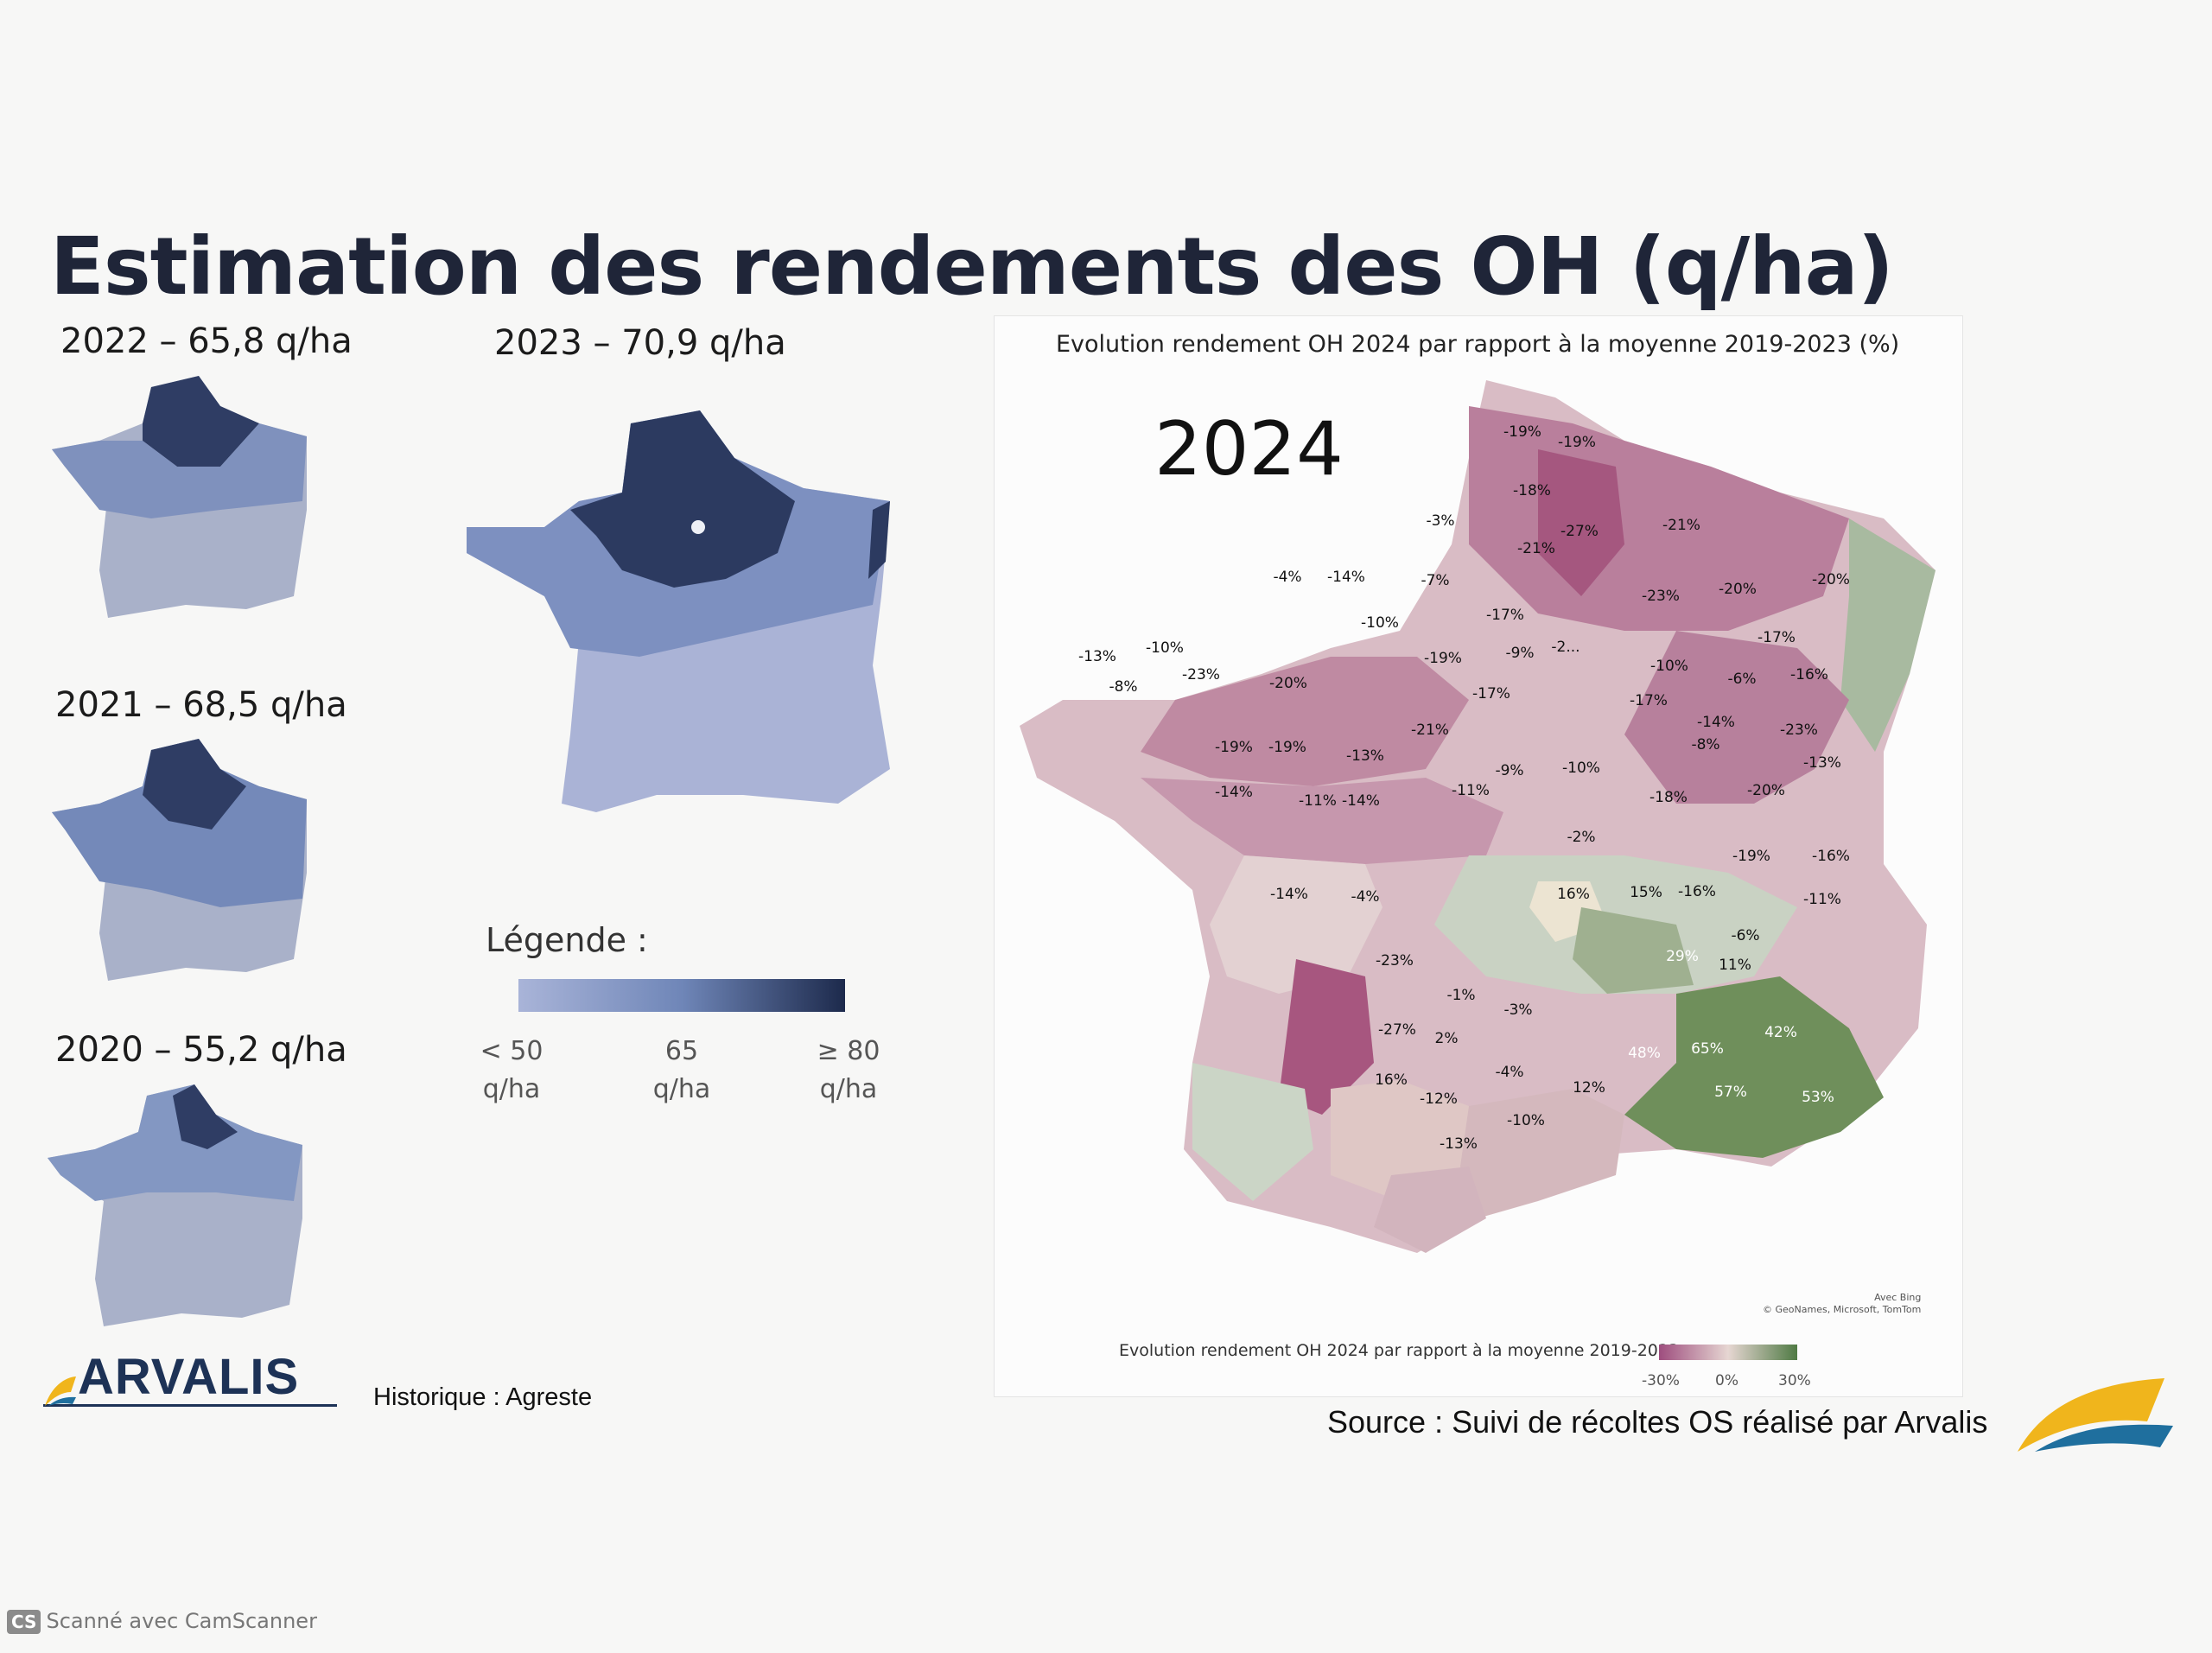 This screenshot has height=1653, width=2212. I want to click on department-value-label: 11%, so click(1735, 966).